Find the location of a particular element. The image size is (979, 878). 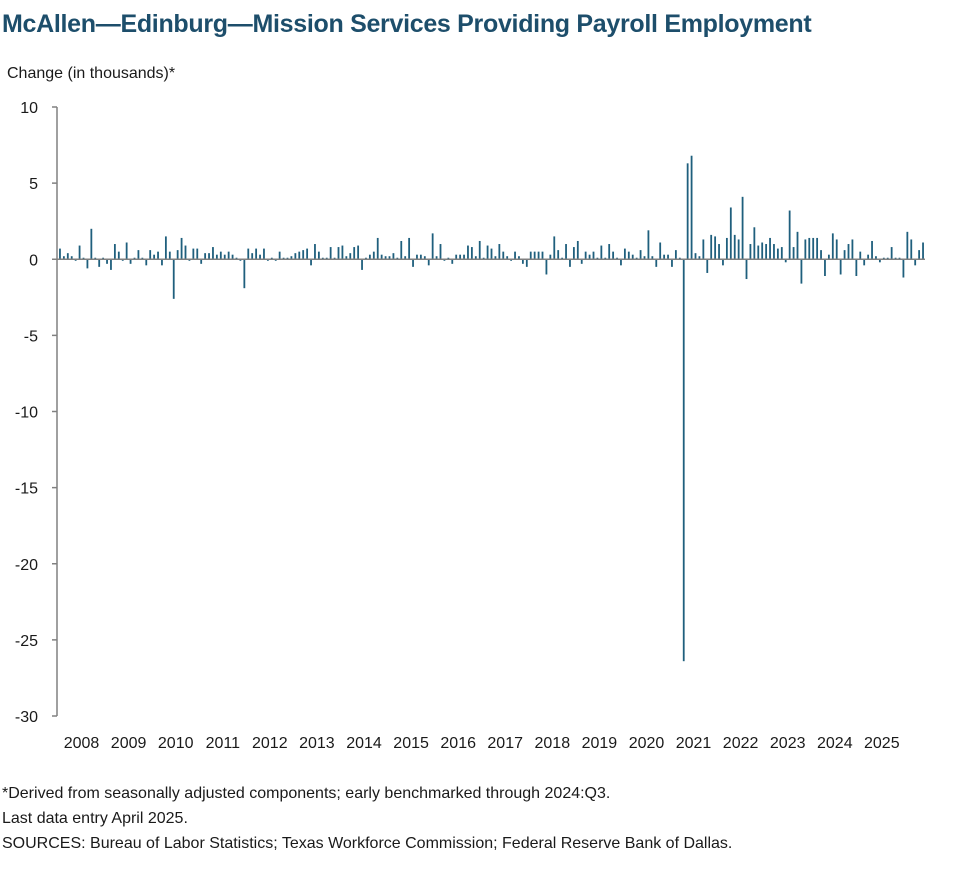

y-tick-label: -10 is located at coordinates (26, 413).